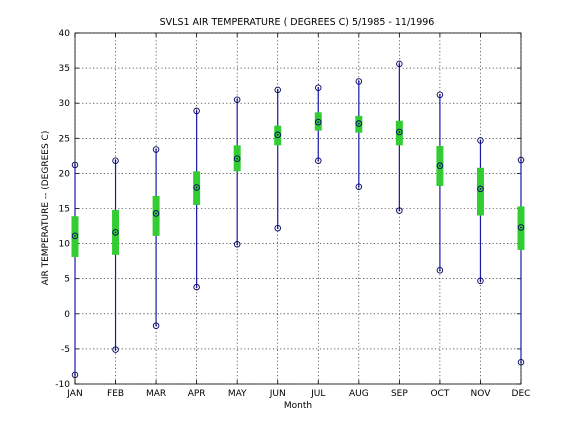 The height and width of the screenshot is (432, 576). Describe the element at coordinates (65, 245) in the screenshot. I see `y-tick-label: 10` at that location.